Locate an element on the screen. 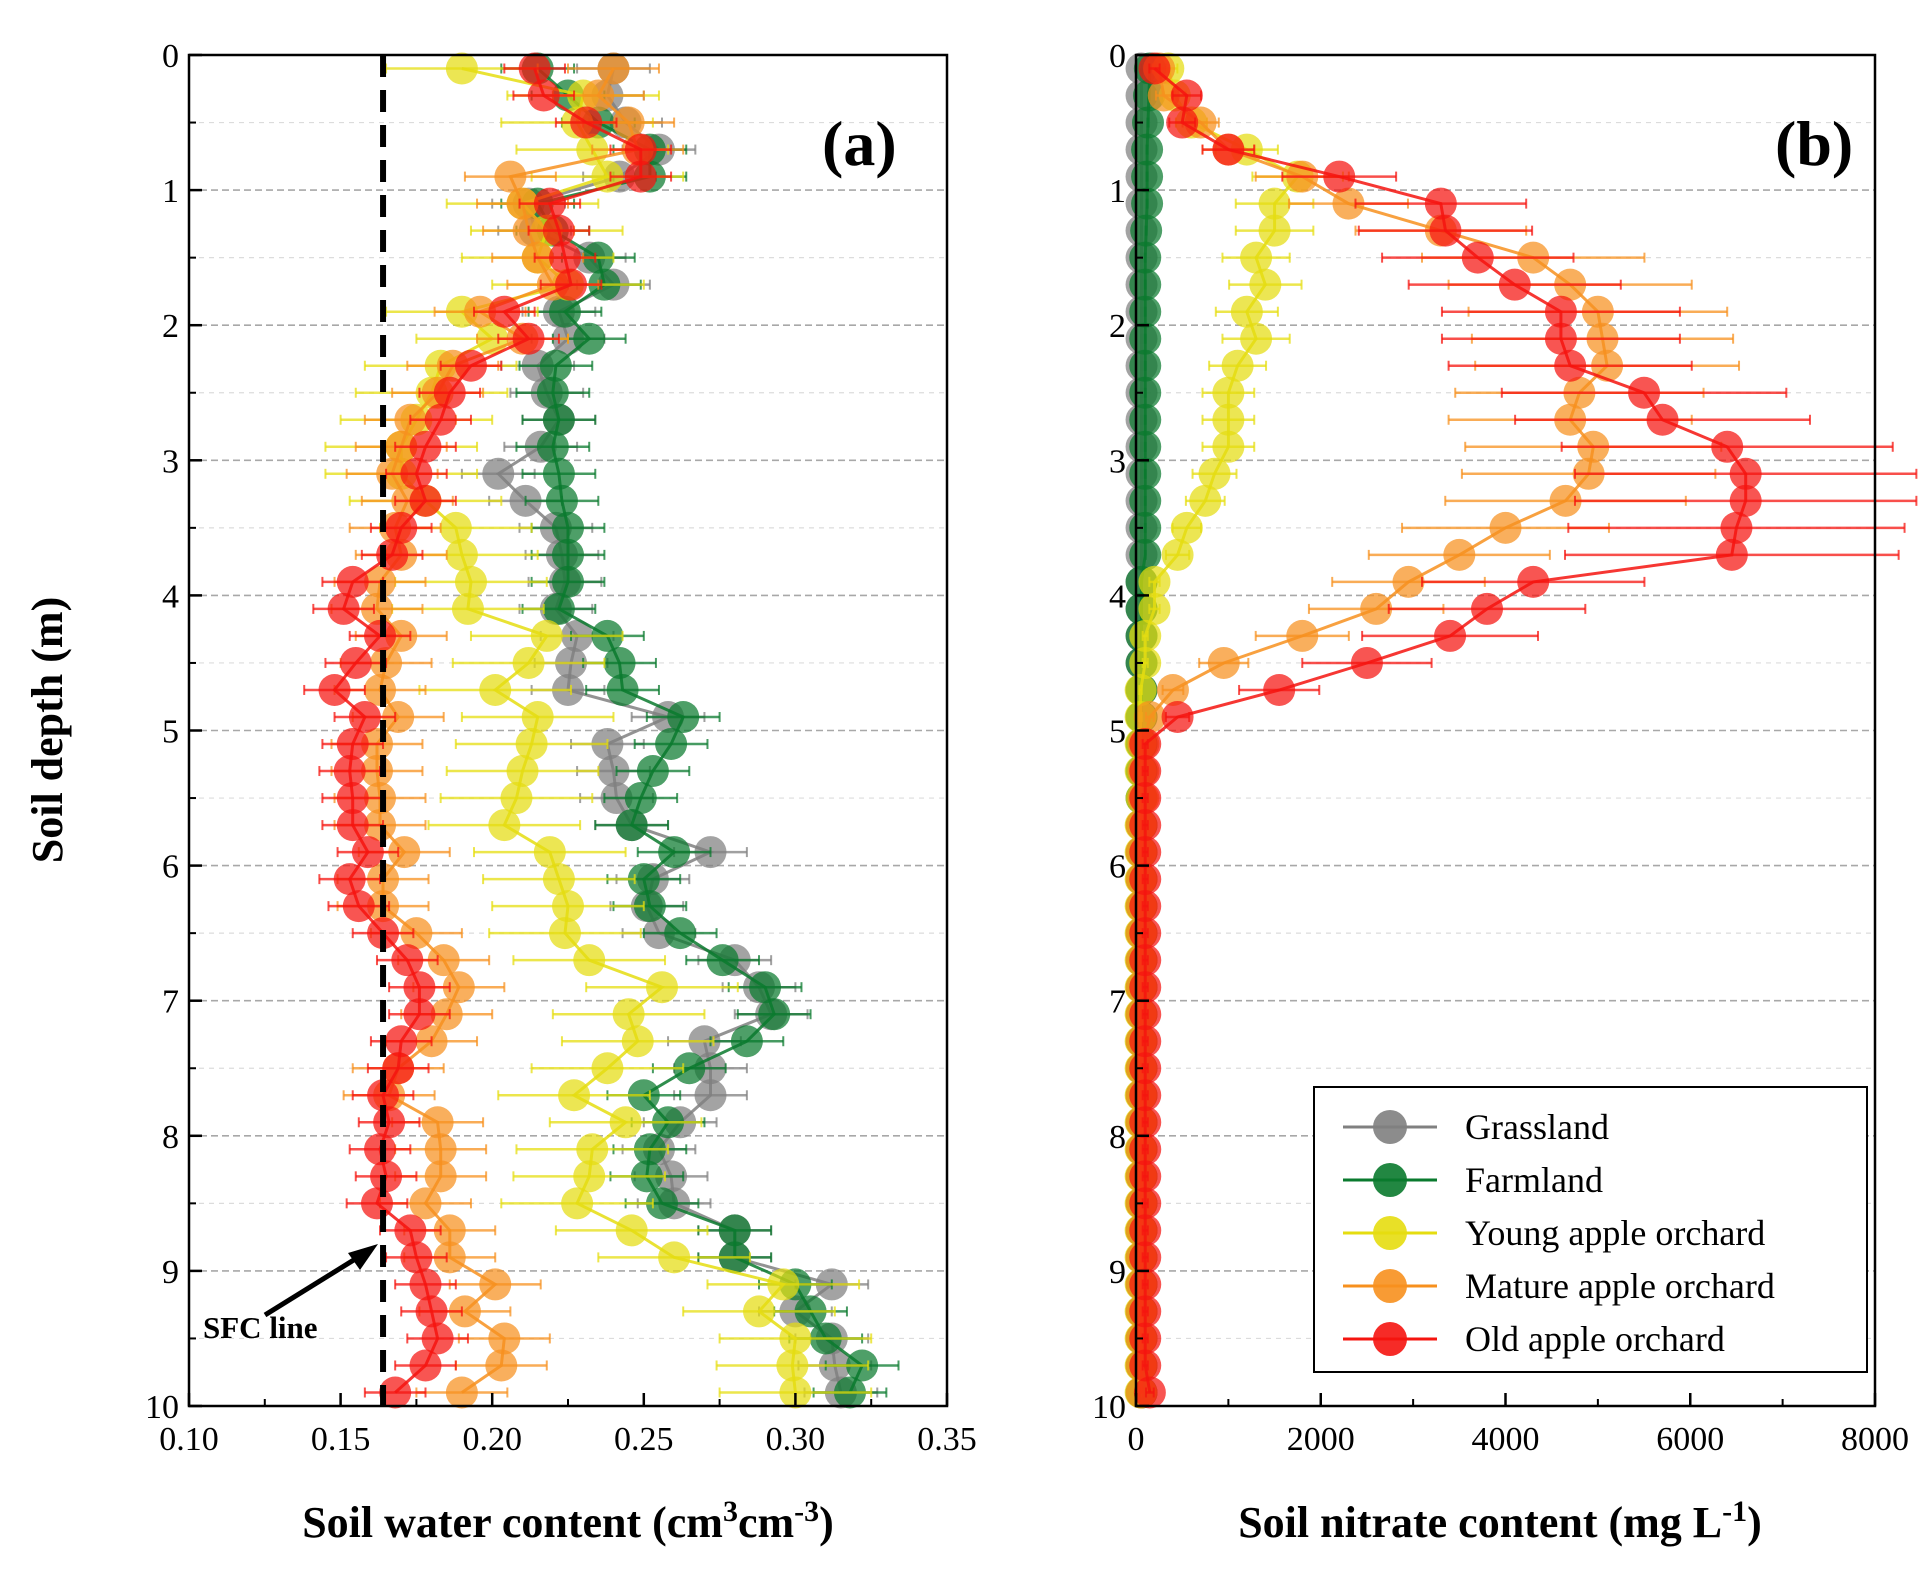 This screenshot has height=1570, width=1927. panel-a-x-axis-title: Soil water content (cm3cm-3) is located at coordinates (568, 1521).